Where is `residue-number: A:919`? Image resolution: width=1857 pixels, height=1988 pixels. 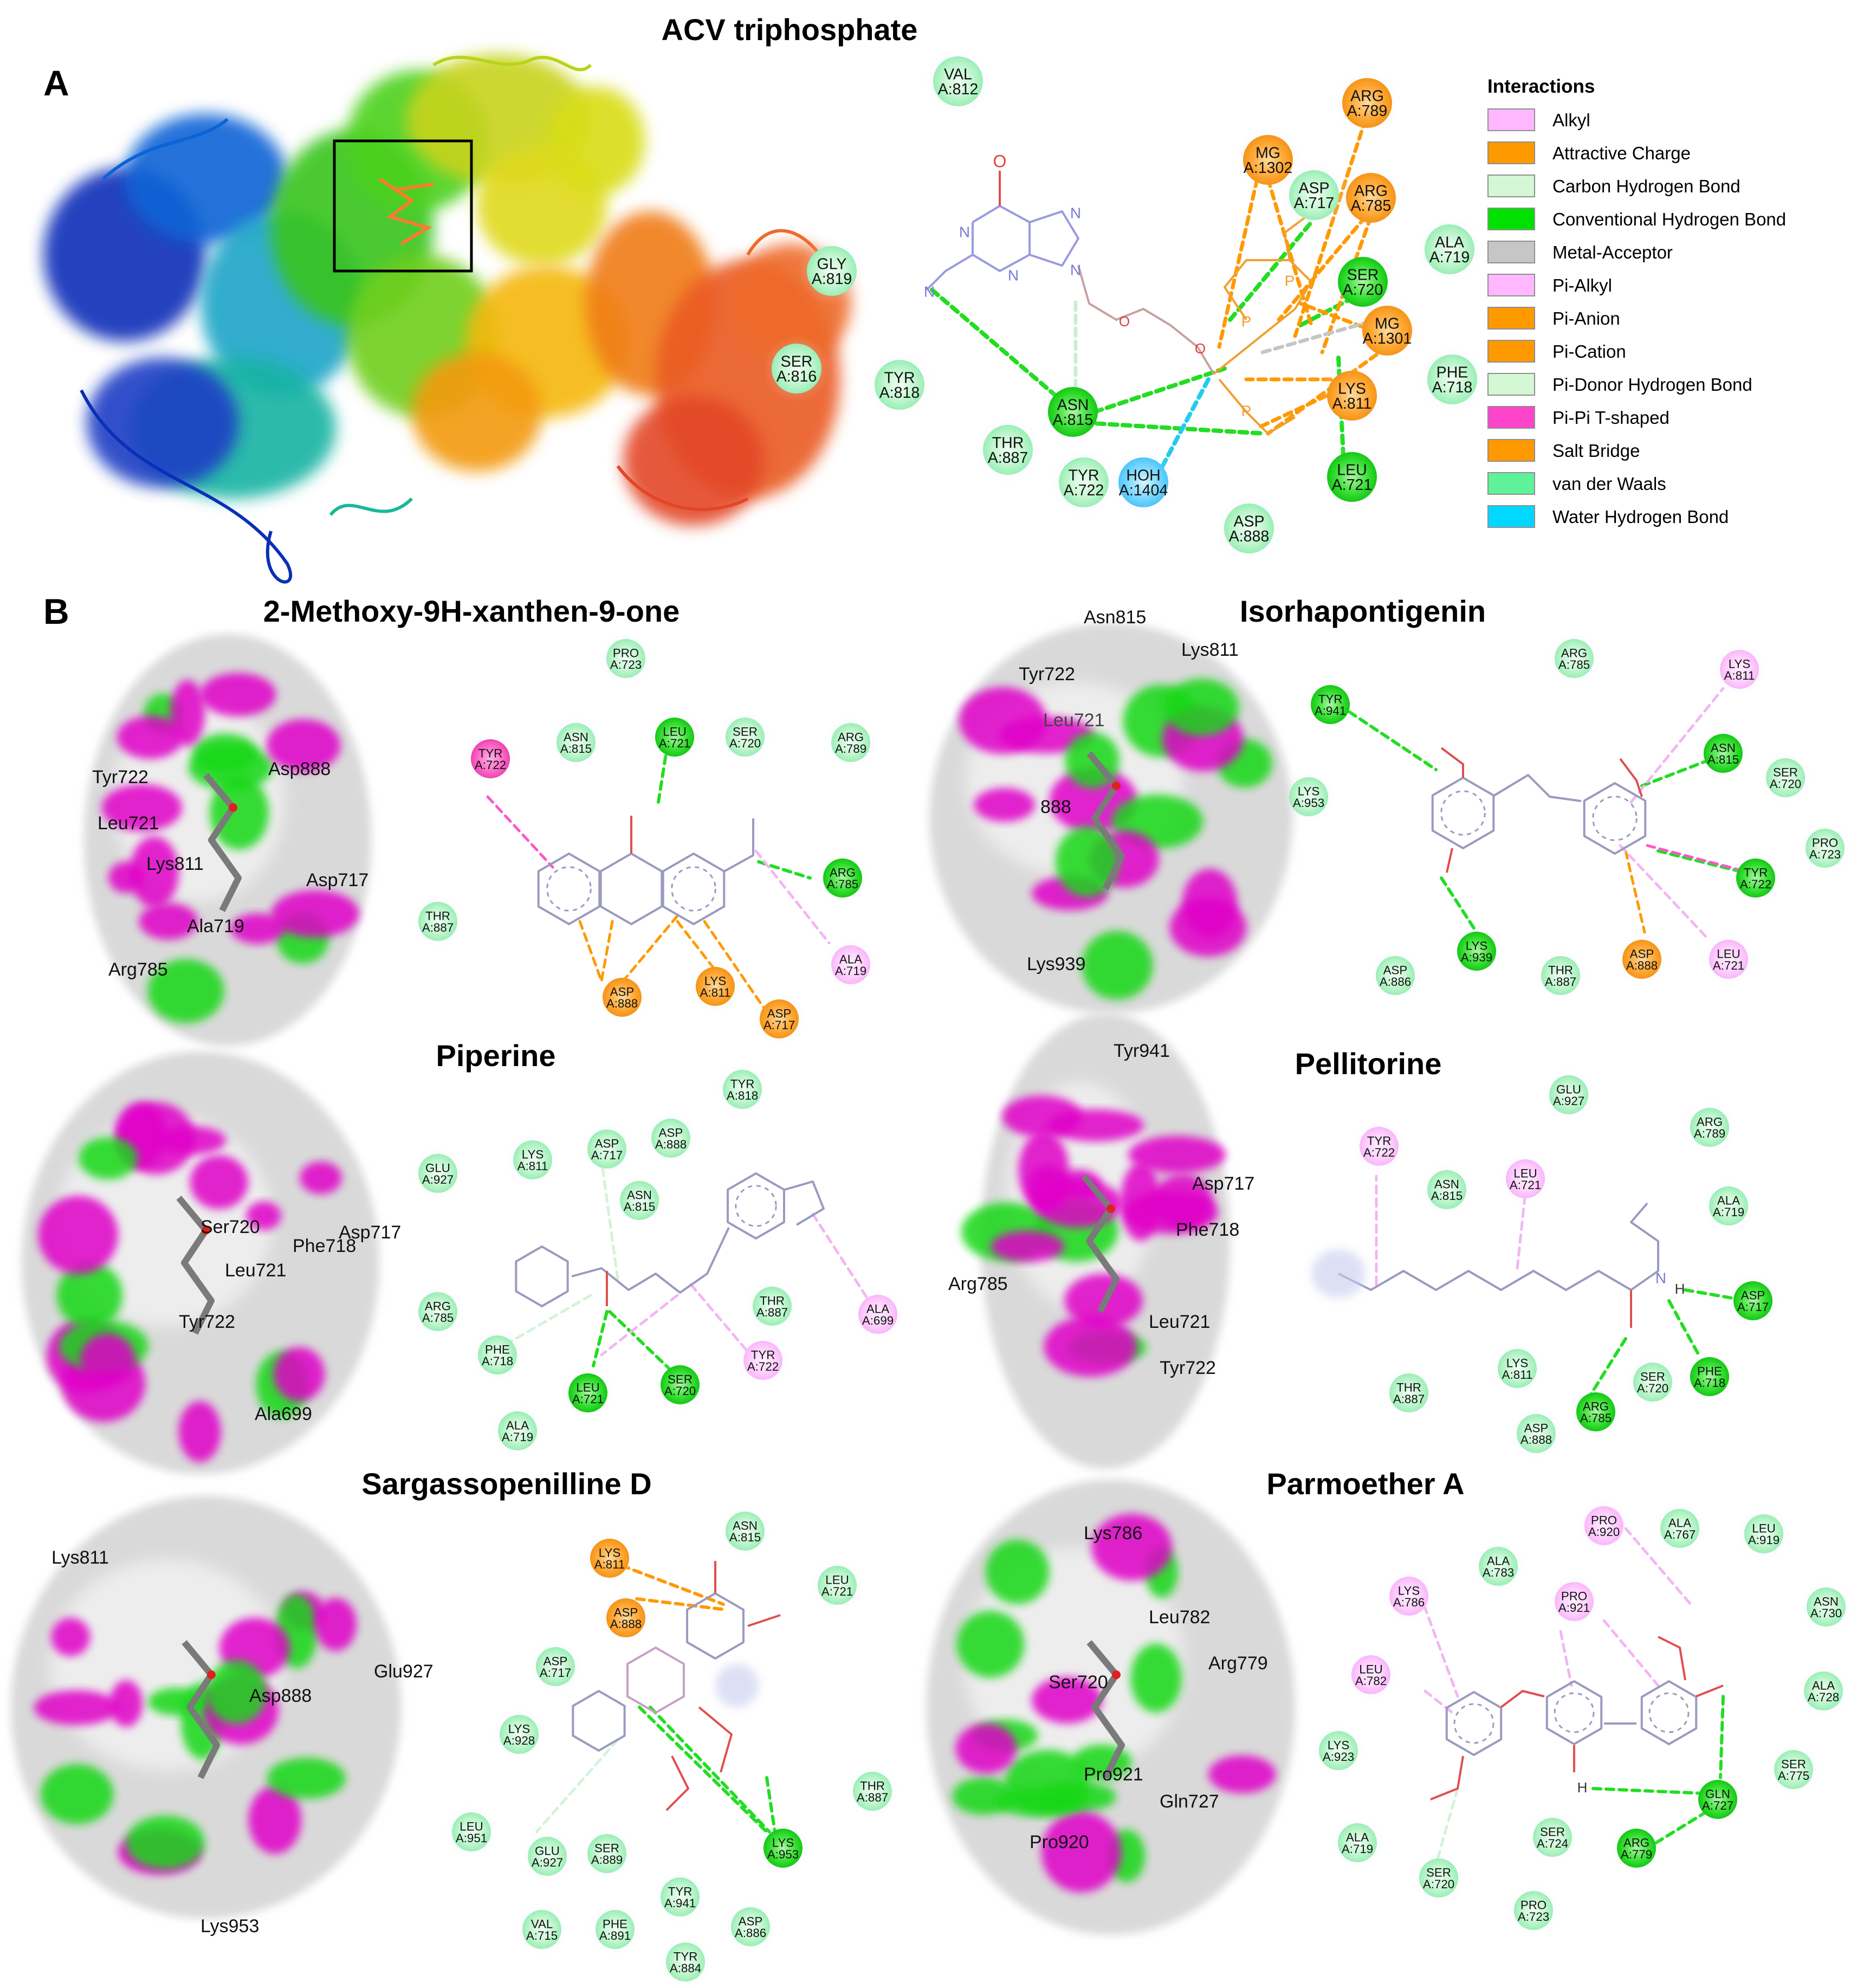 residue-number: A:919 is located at coordinates (1764, 1540).